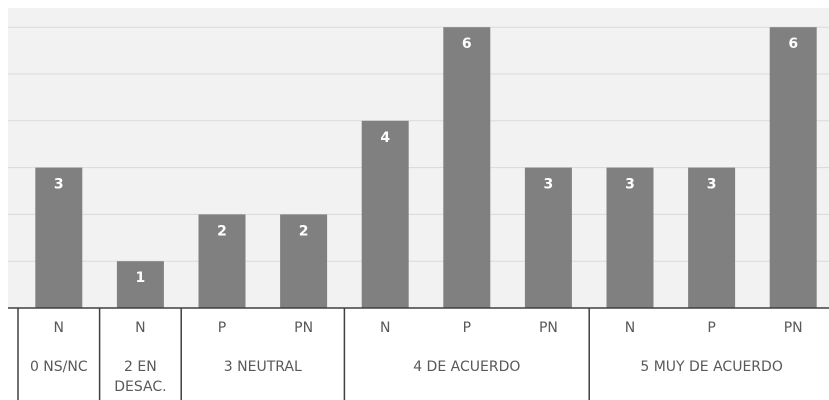 This screenshot has width=829, height=400. I want to click on group-label: 2 EN, so click(140, 367).